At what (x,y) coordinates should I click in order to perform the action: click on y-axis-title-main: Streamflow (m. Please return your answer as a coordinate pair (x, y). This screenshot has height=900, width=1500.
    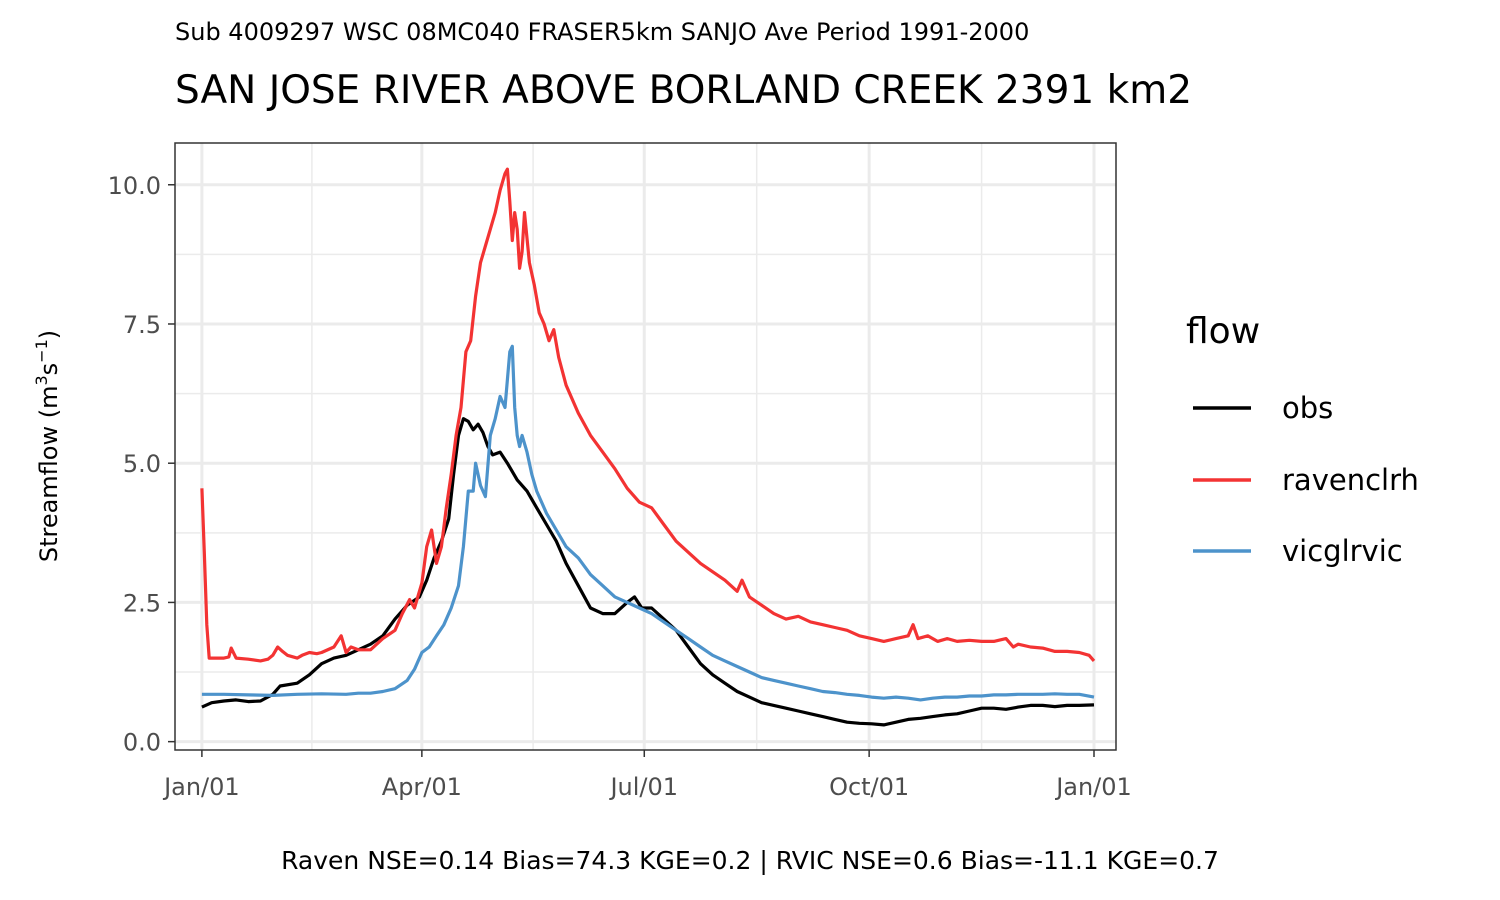
    Looking at the image, I should click on (49, 474).